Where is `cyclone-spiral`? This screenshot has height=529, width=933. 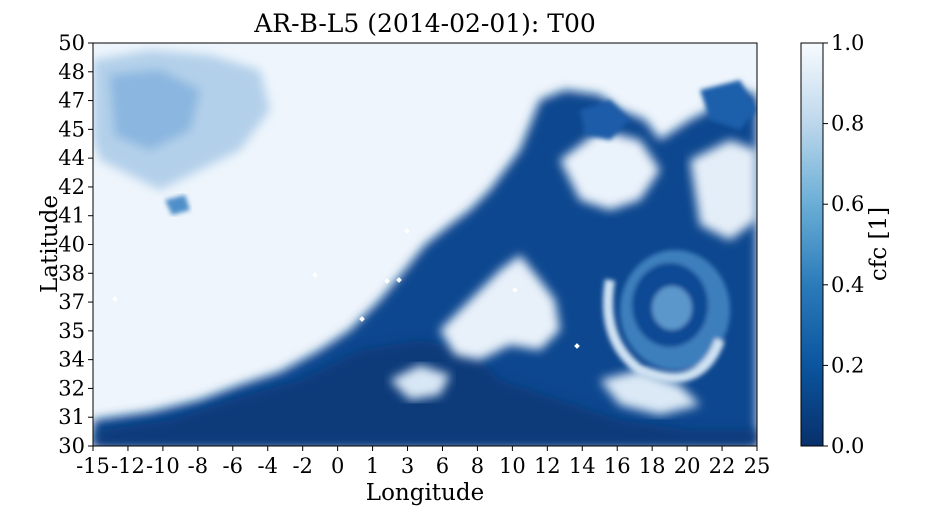 cyclone-spiral is located at coordinates (666, 316).